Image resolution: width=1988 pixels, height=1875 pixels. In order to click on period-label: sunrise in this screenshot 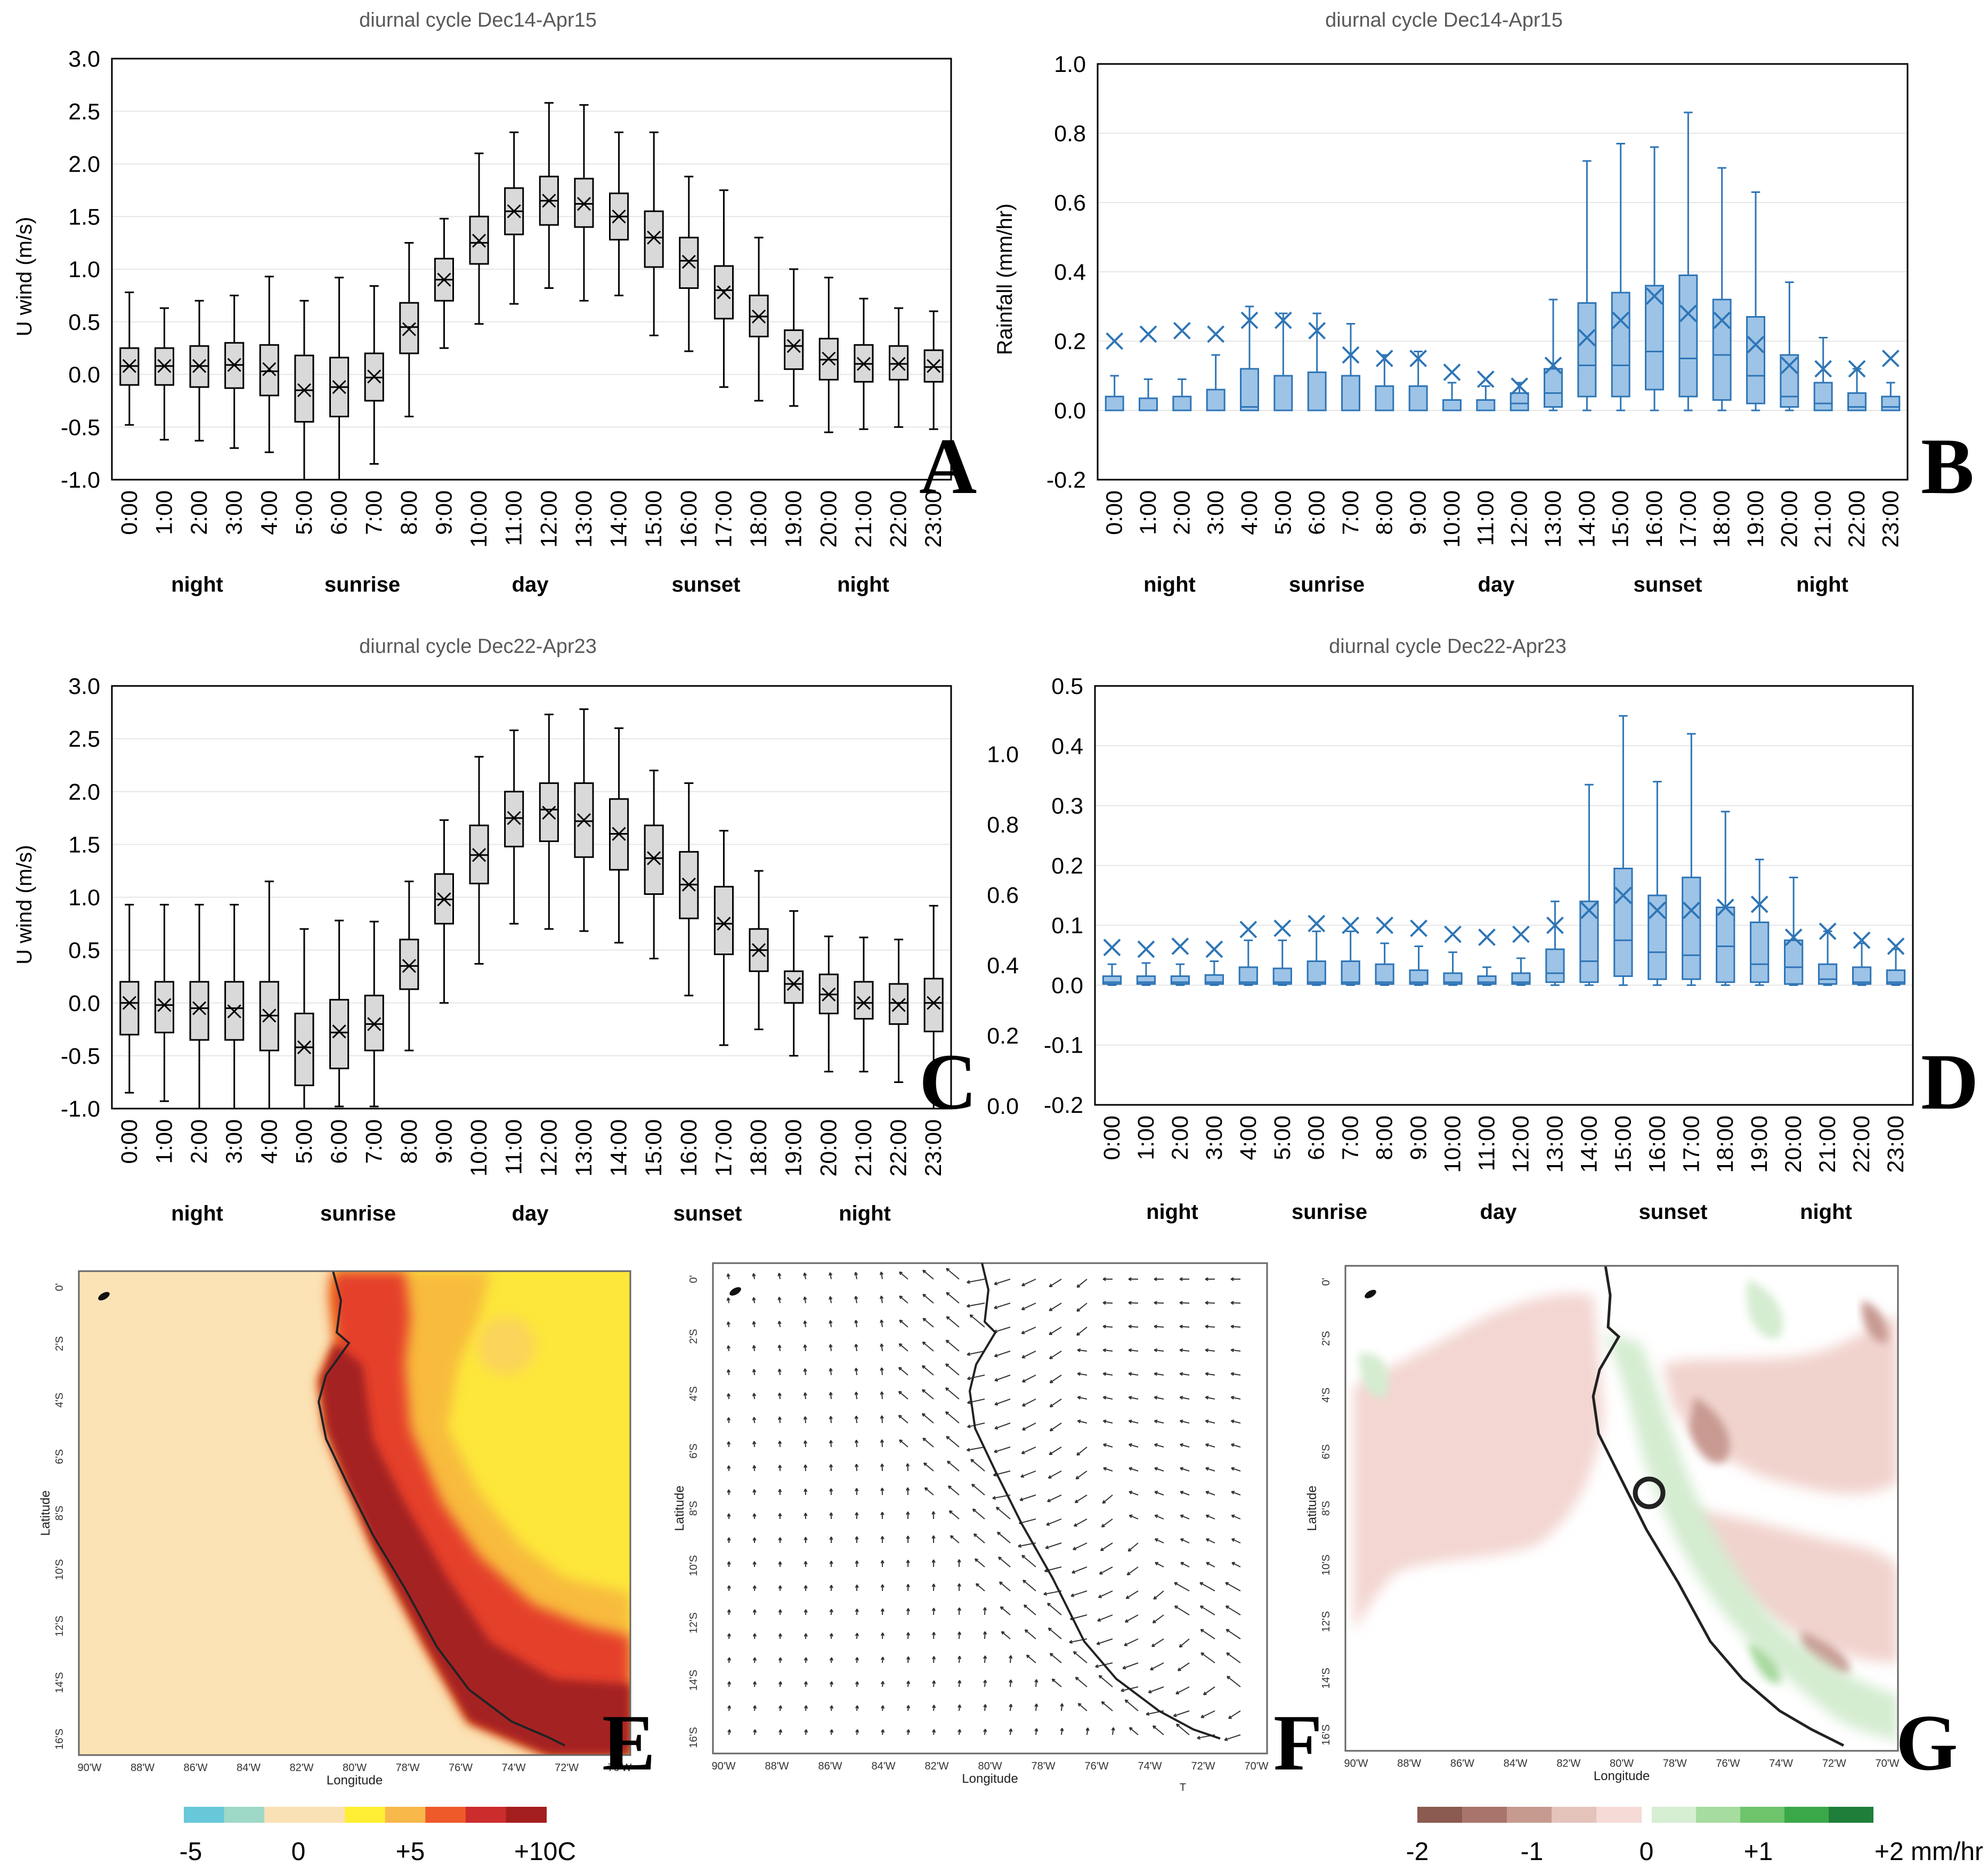, I will do `click(362, 584)`.